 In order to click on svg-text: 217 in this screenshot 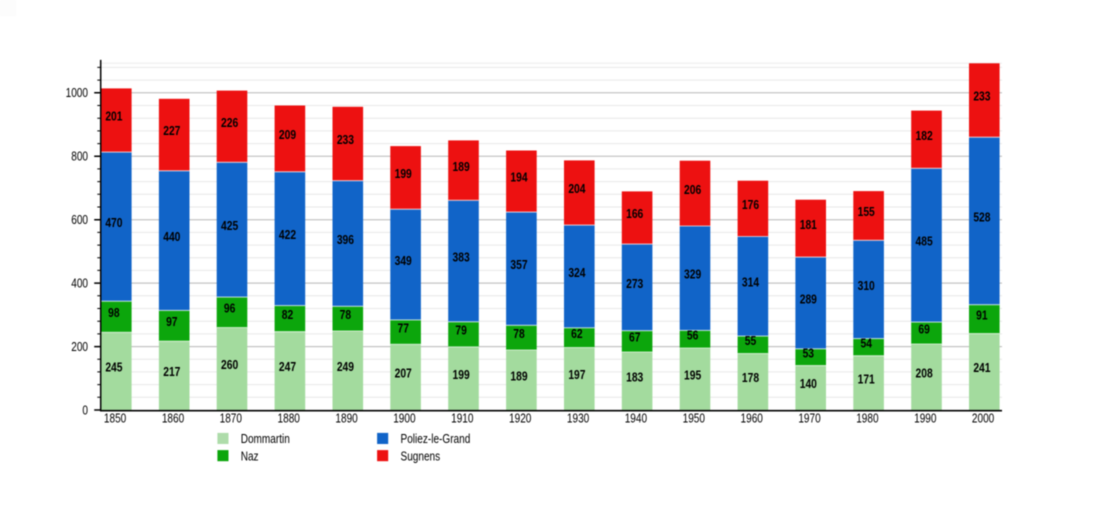, I will do `click(172, 372)`.